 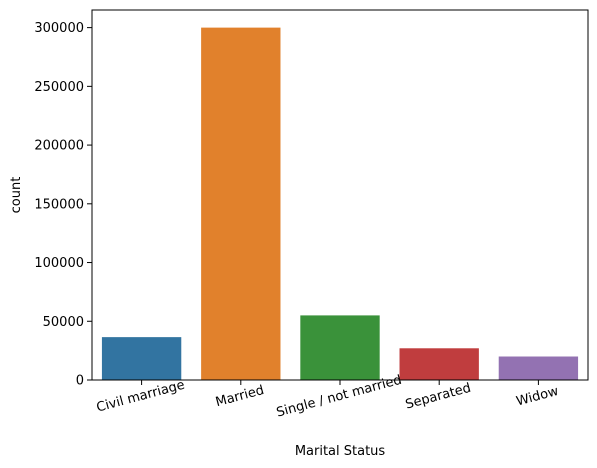 What do you see at coordinates (80, 381) in the screenshot?
I see `y-tick-label: 0` at bounding box center [80, 381].